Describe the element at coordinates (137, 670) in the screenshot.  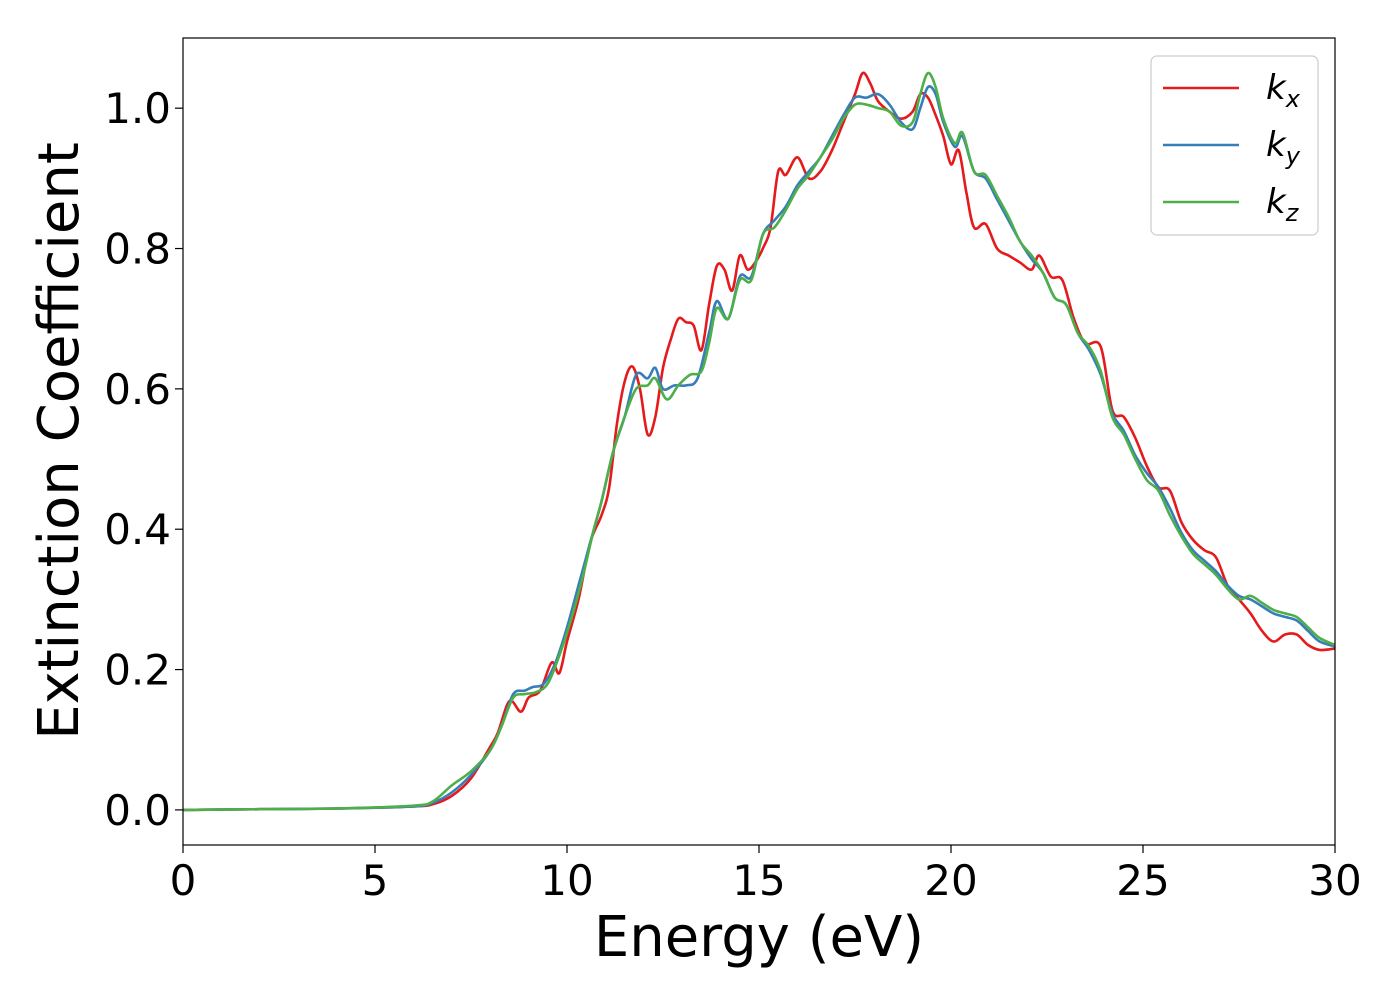
I see `y-tick-label: 0.2` at that location.